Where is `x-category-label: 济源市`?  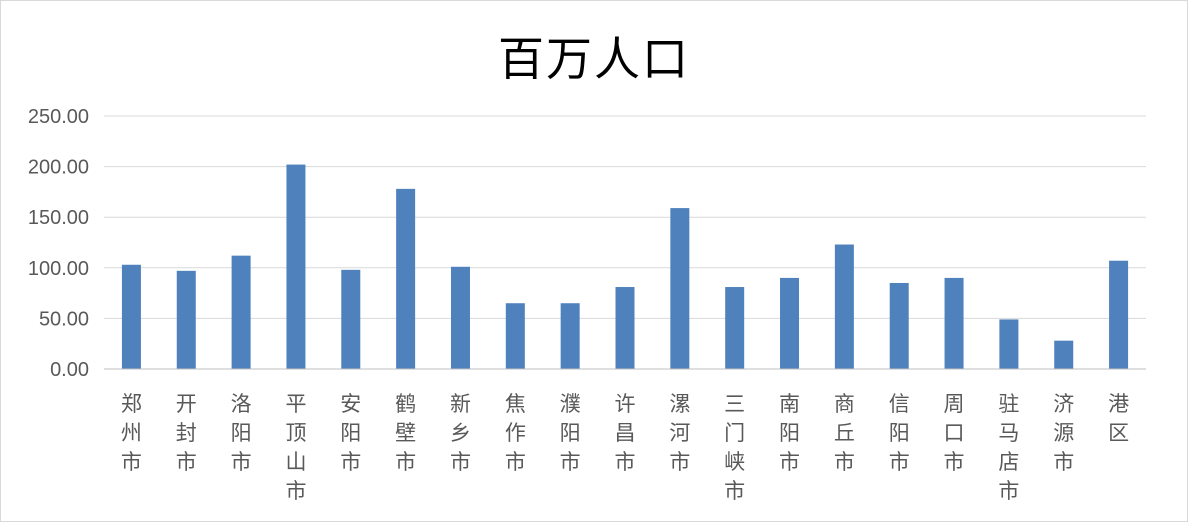
x-category-label: 济源市 is located at coordinates (1063, 433).